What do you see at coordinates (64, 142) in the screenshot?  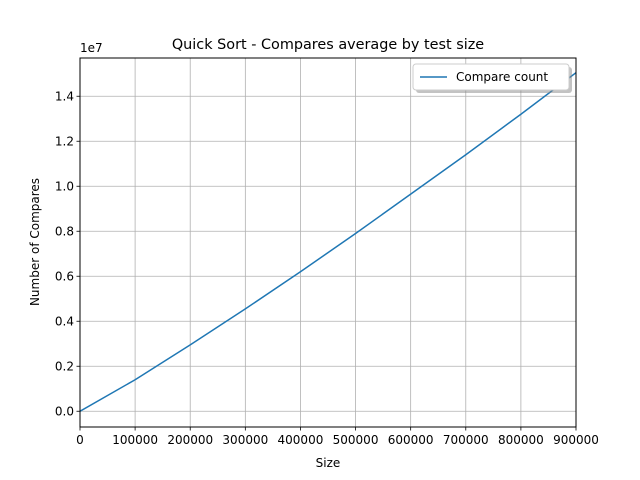 I see `y-tick-label: 1.2` at bounding box center [64, 142].